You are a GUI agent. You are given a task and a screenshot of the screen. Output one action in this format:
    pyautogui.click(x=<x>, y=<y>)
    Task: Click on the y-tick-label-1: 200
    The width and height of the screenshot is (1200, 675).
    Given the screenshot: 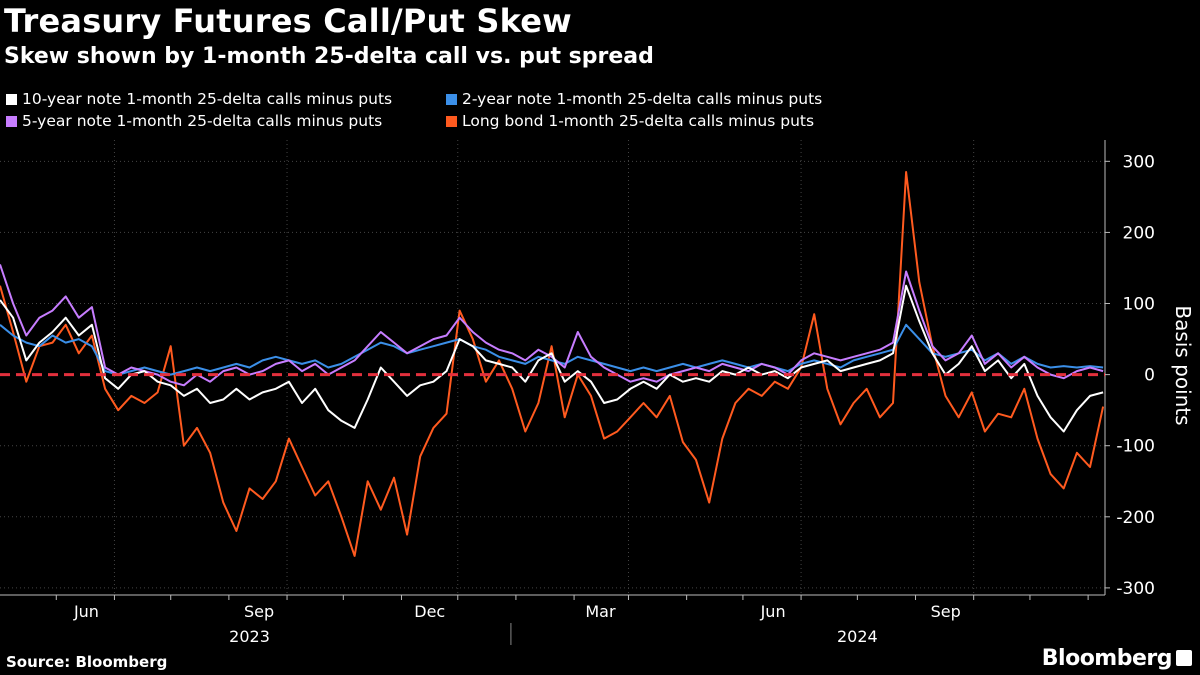 What is the action you would take?
    pyautogui.click(x=1139, y=233)
    